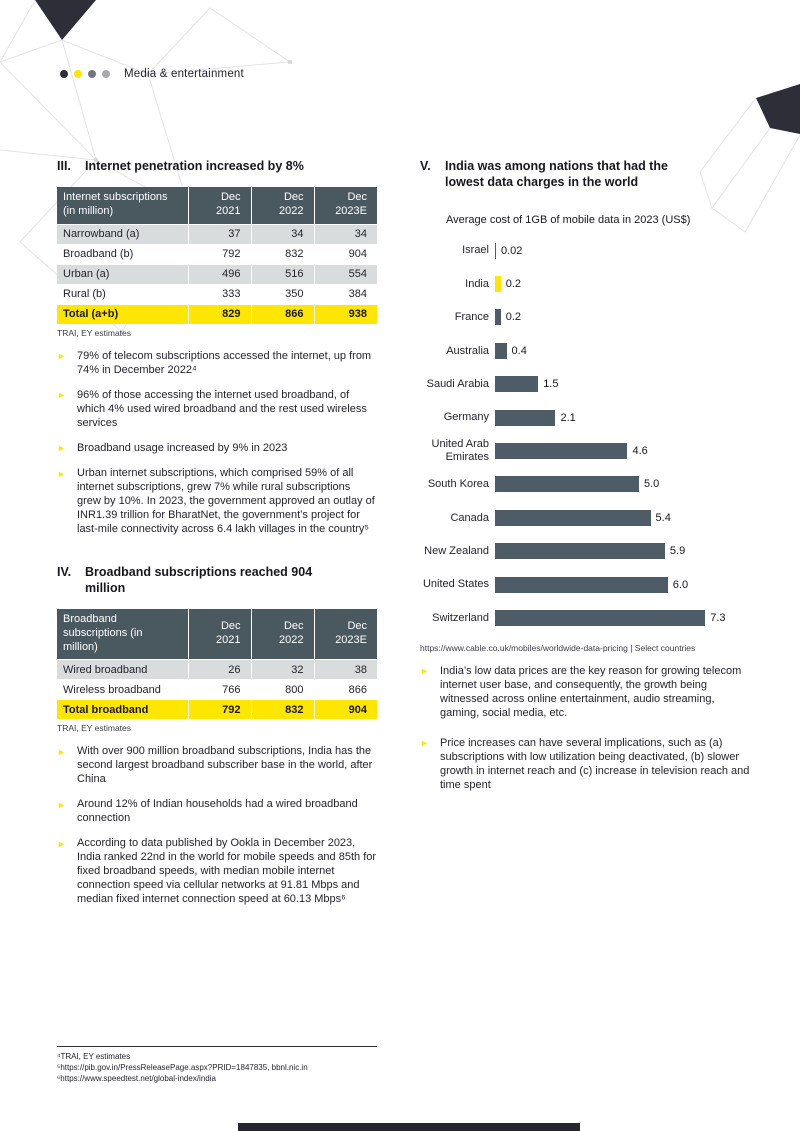 The height and width of the screenshot is (1131, 800). I want to click on value-cell: 384, so click(345, 293).